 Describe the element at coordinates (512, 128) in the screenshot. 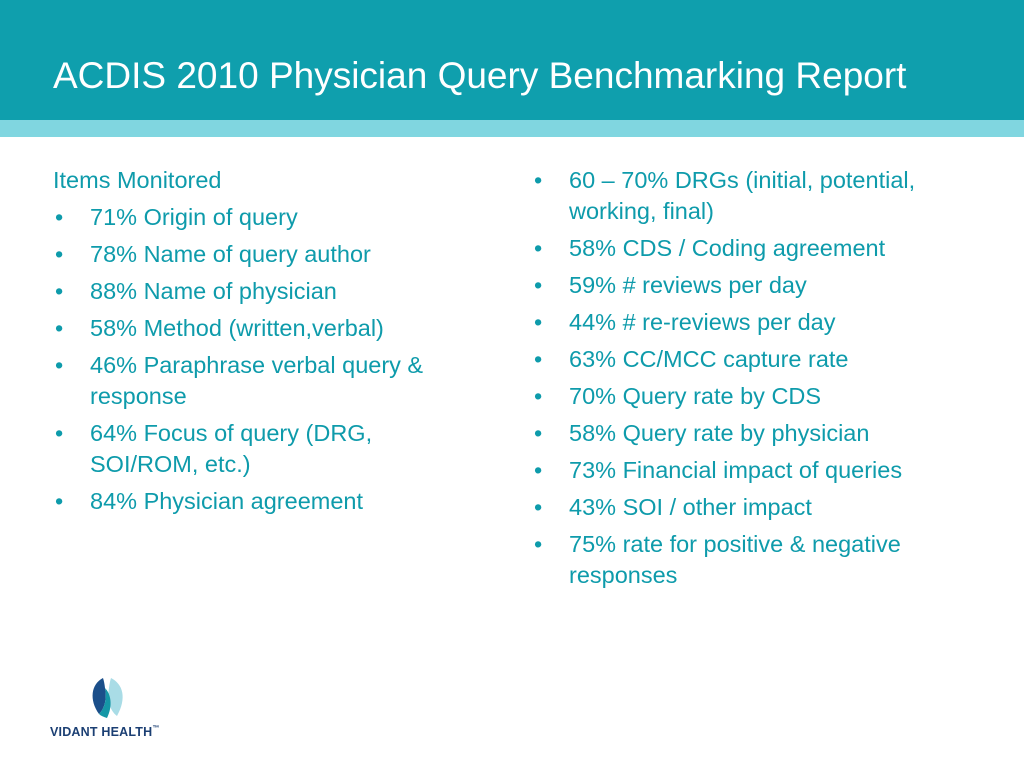

I see `header-stripe` at that location.